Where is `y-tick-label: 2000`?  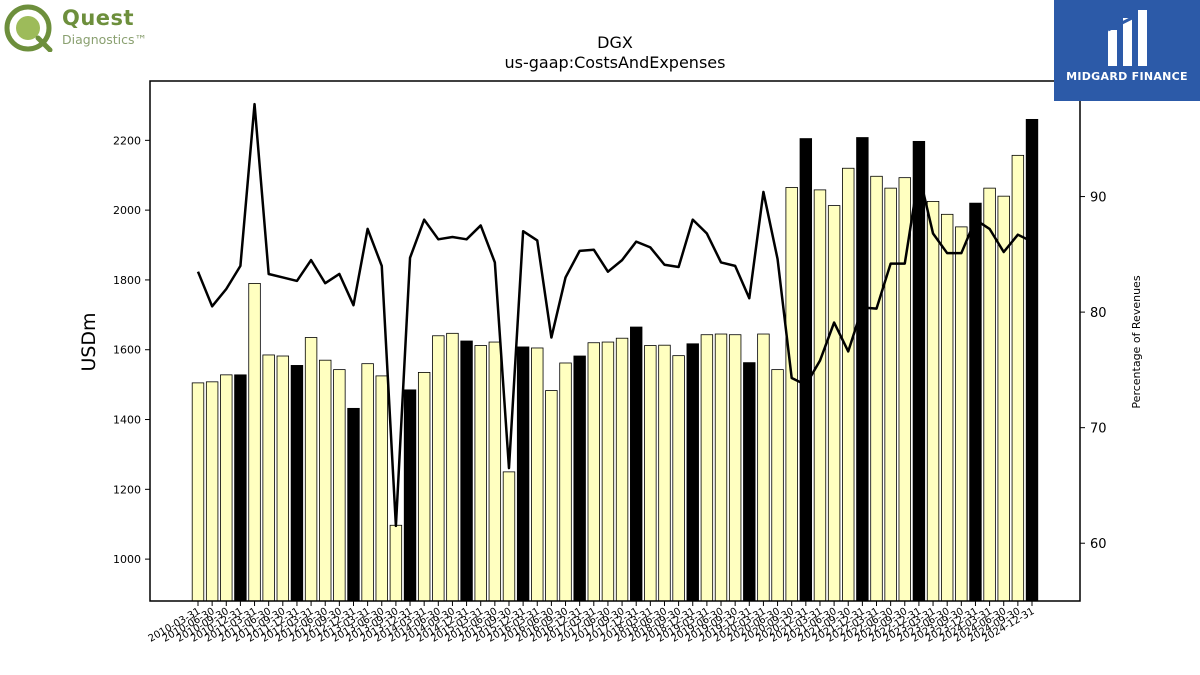
y-tick-label: 2000 is located at coordinates (127, 210).